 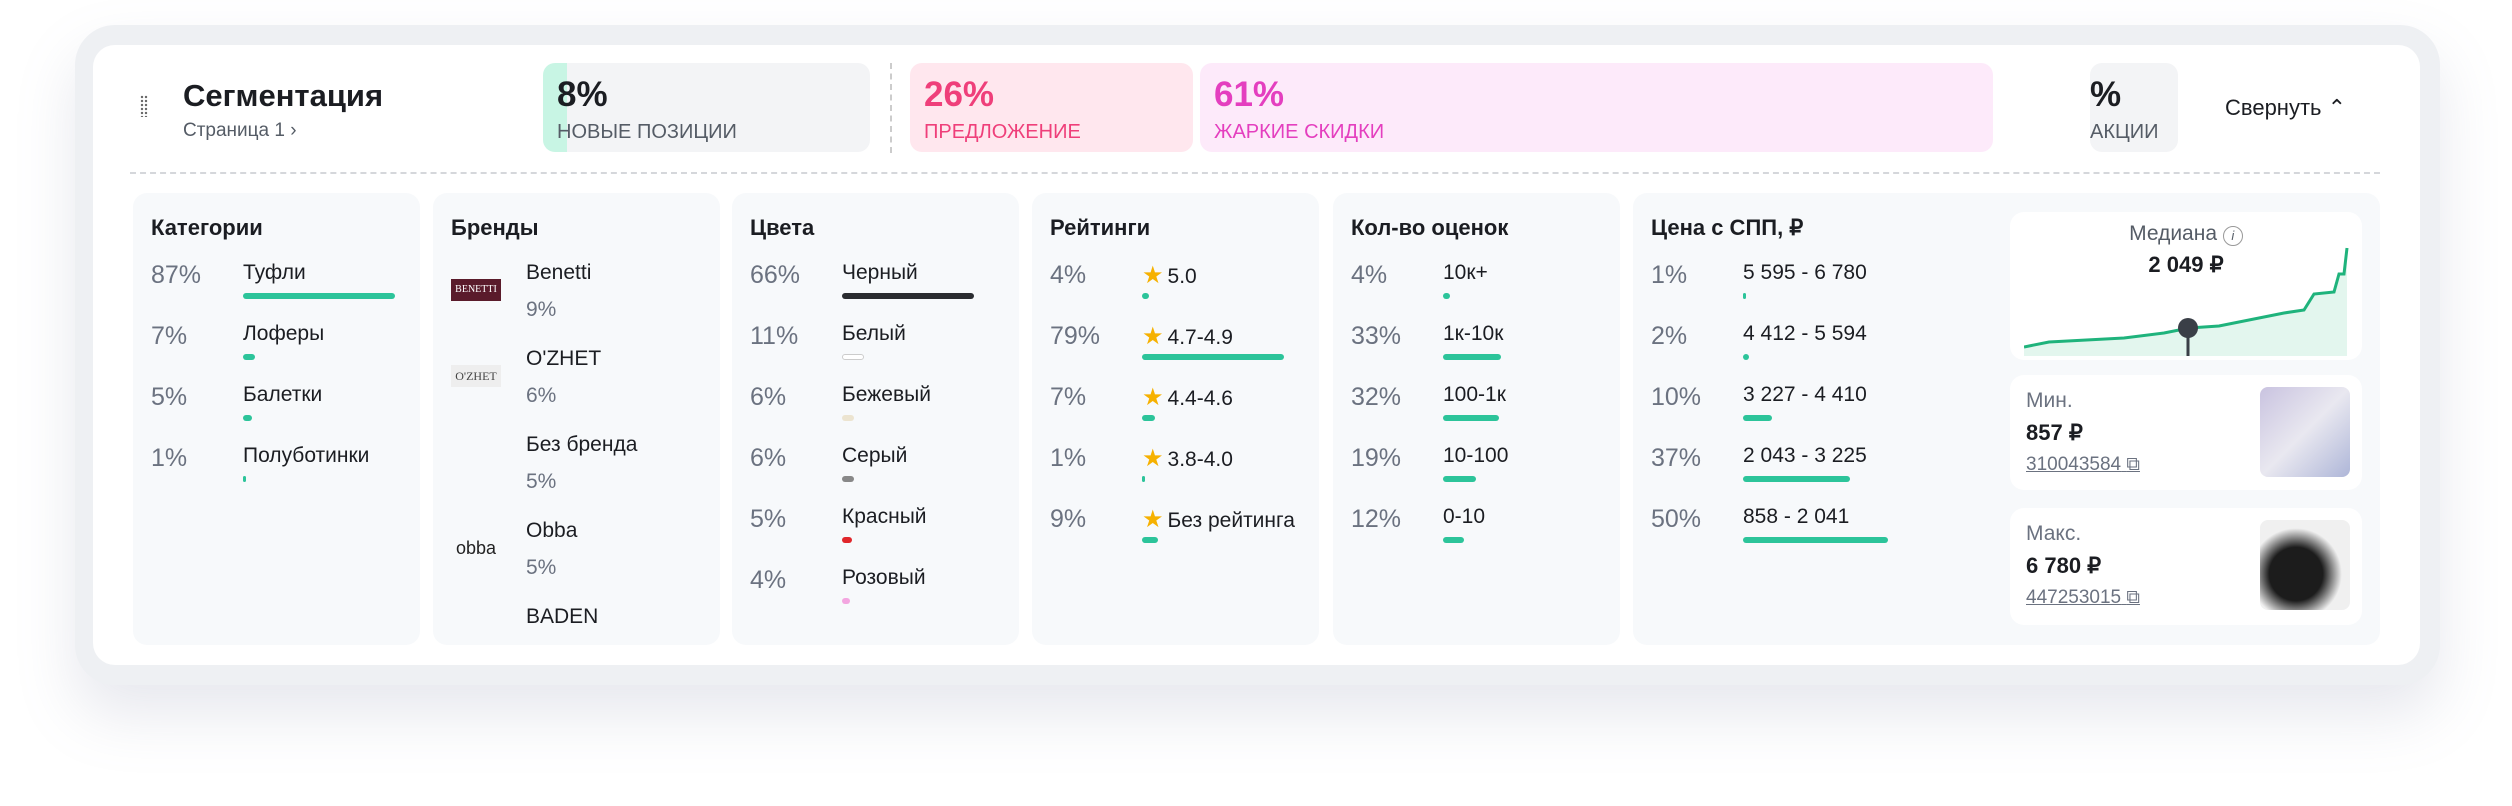 I want to click on list-item: 1% ★ 3.8-4.0, so click(x=1175, y=474).